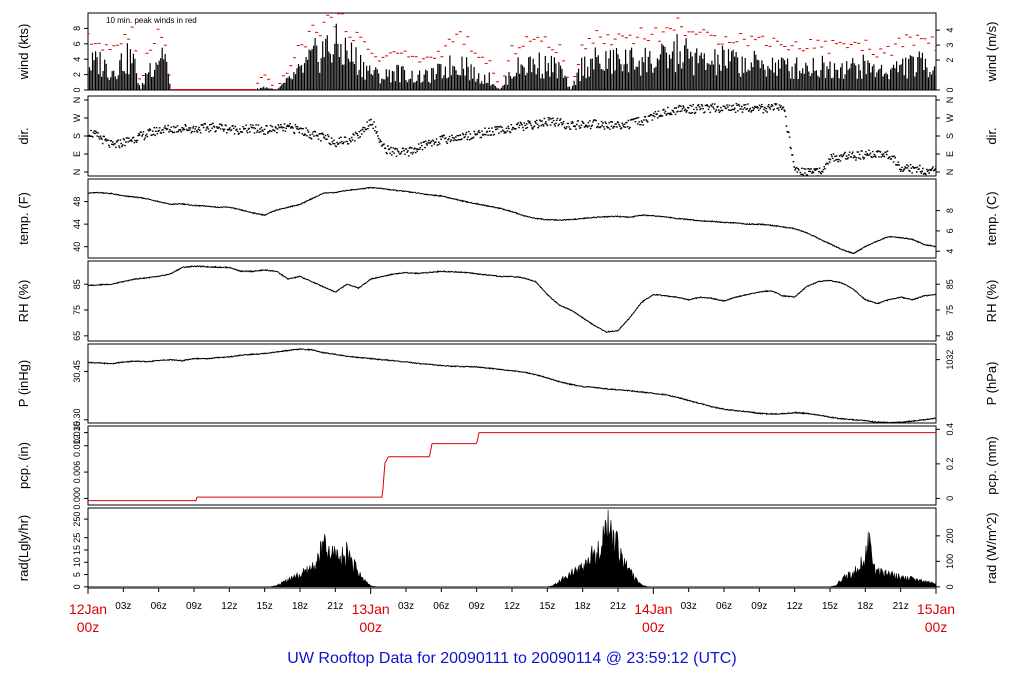 This screenshot has height=700, width=1024. I want to click on y-tick-label-right: 0.2, so click(950, 464).